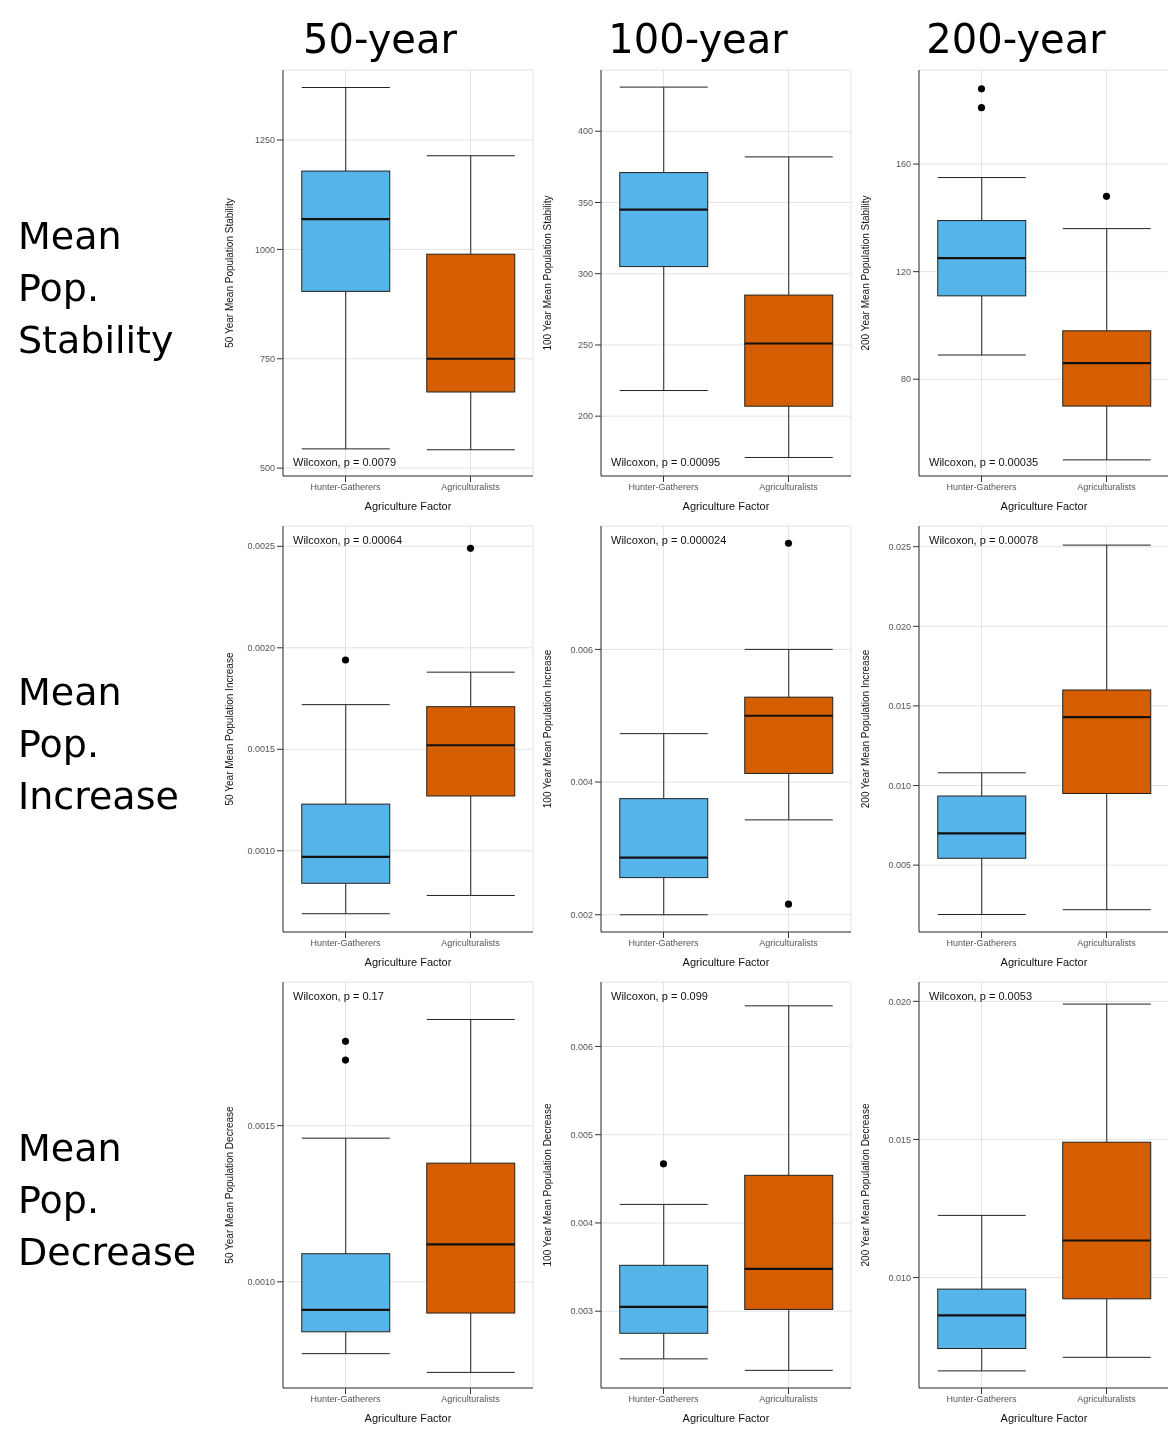  I want to click on y-tick-label: 750, so click(267, 358).